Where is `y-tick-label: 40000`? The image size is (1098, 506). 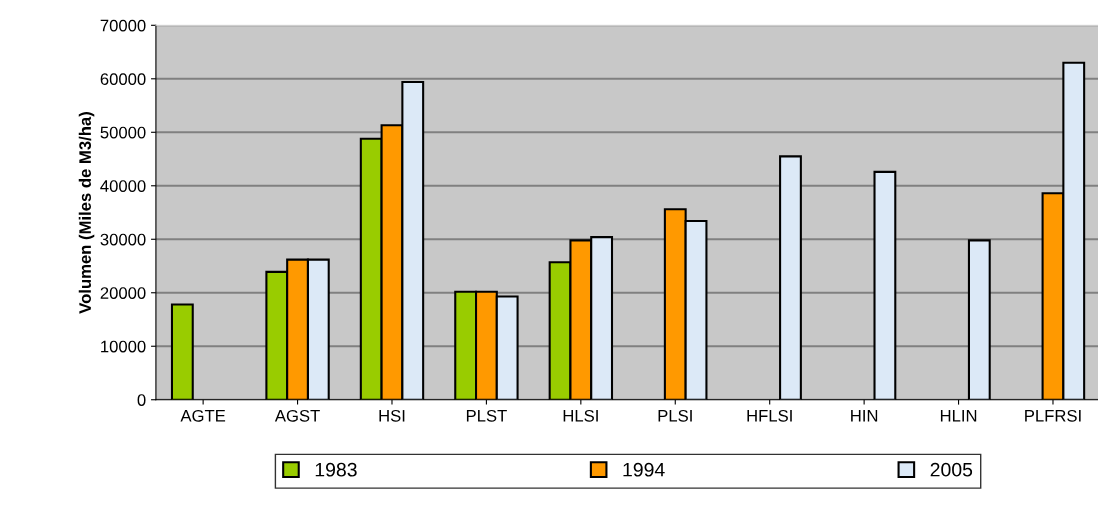
y-tick-label: 40000 is located at coordinates (123, 186).